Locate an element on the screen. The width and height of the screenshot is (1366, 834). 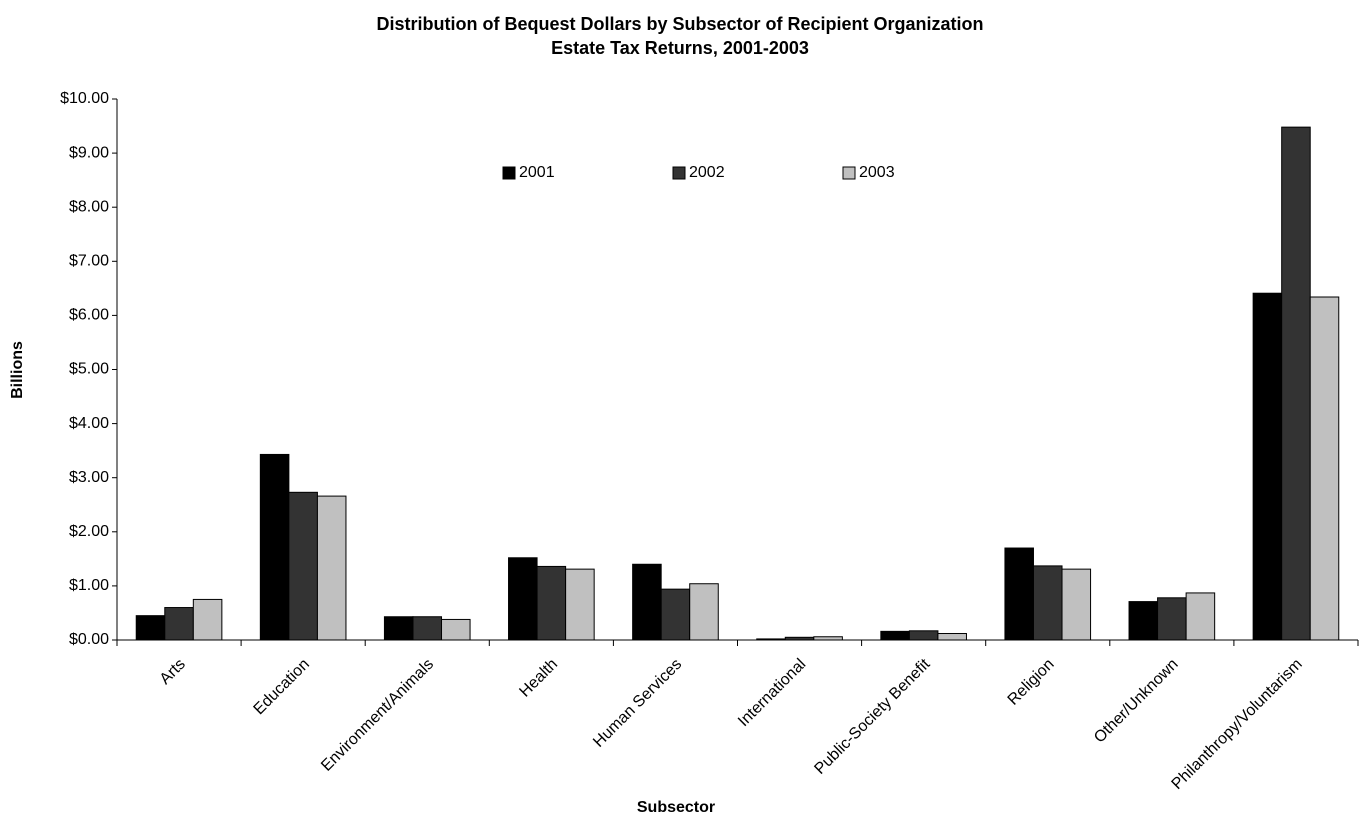
legend-label: 2001 is located at coordinates (537, 172).